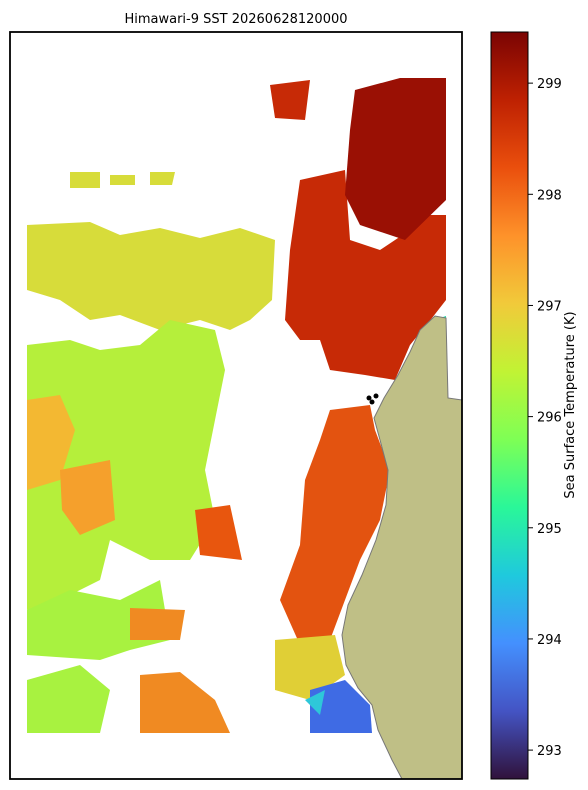  I want to click on colorbar-tick-label: 296, so click(549, 418).